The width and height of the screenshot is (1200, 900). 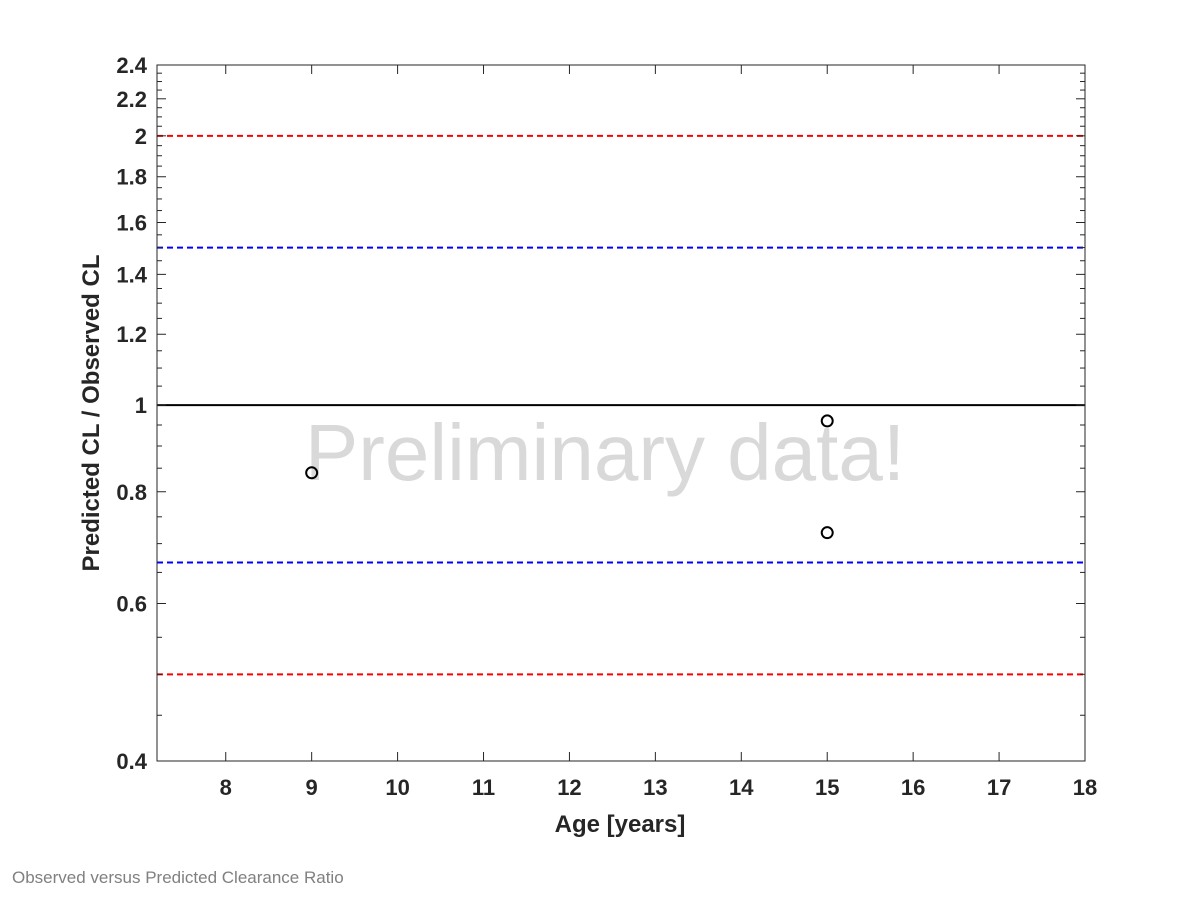 What do you see at coordinates (655, 787) in the screenshot?
I see `x-tick-label: 13` at bounding box center [655, 787].